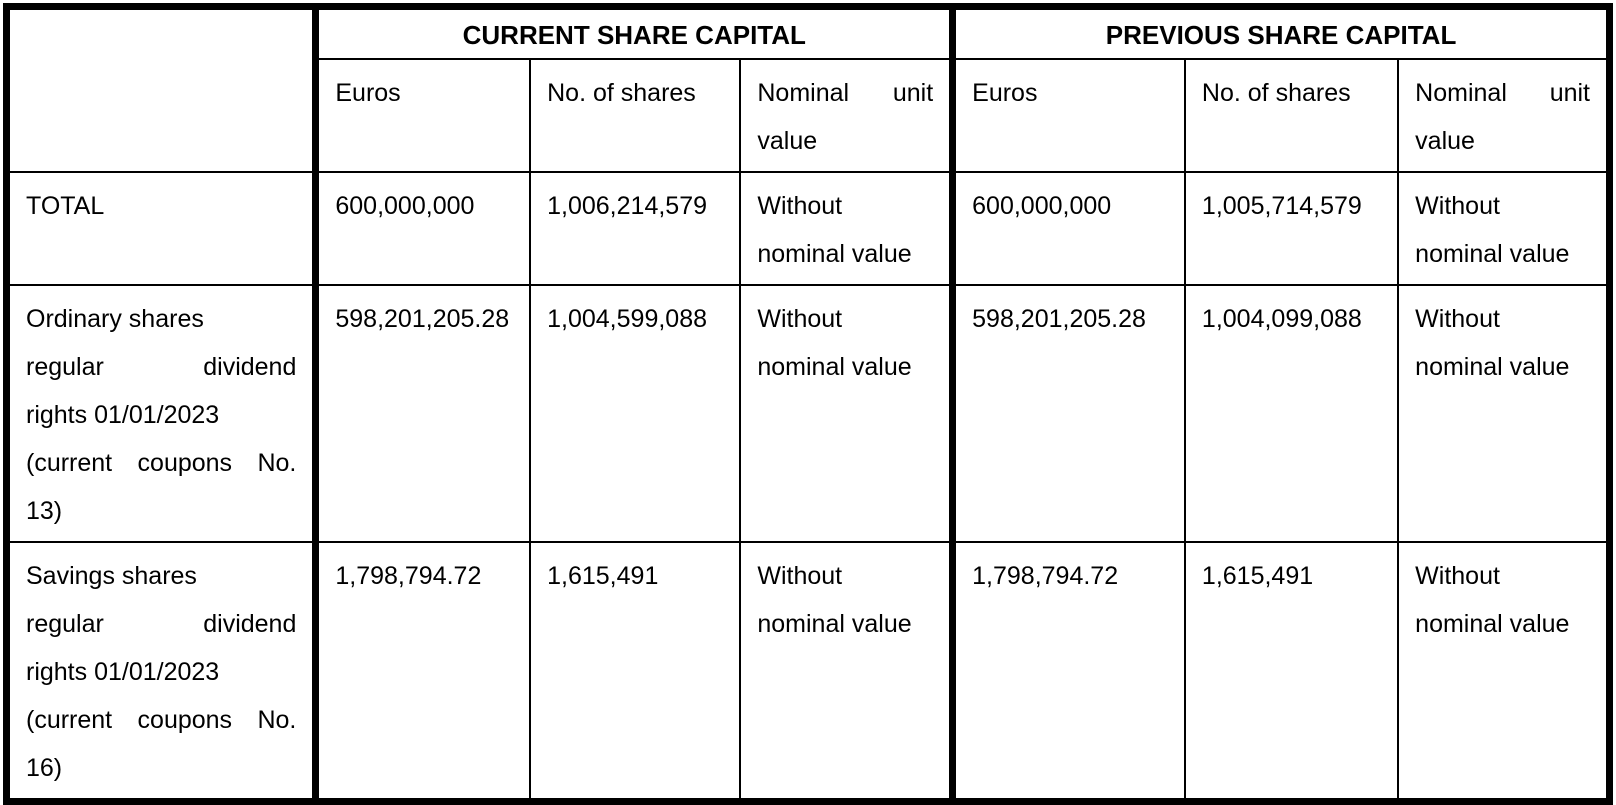  What do you see at coordinates (1504, 115) in the screenshot?
I see `col-header-previous-nominal: Nominal unit value` at bounding box center [1504, 115].